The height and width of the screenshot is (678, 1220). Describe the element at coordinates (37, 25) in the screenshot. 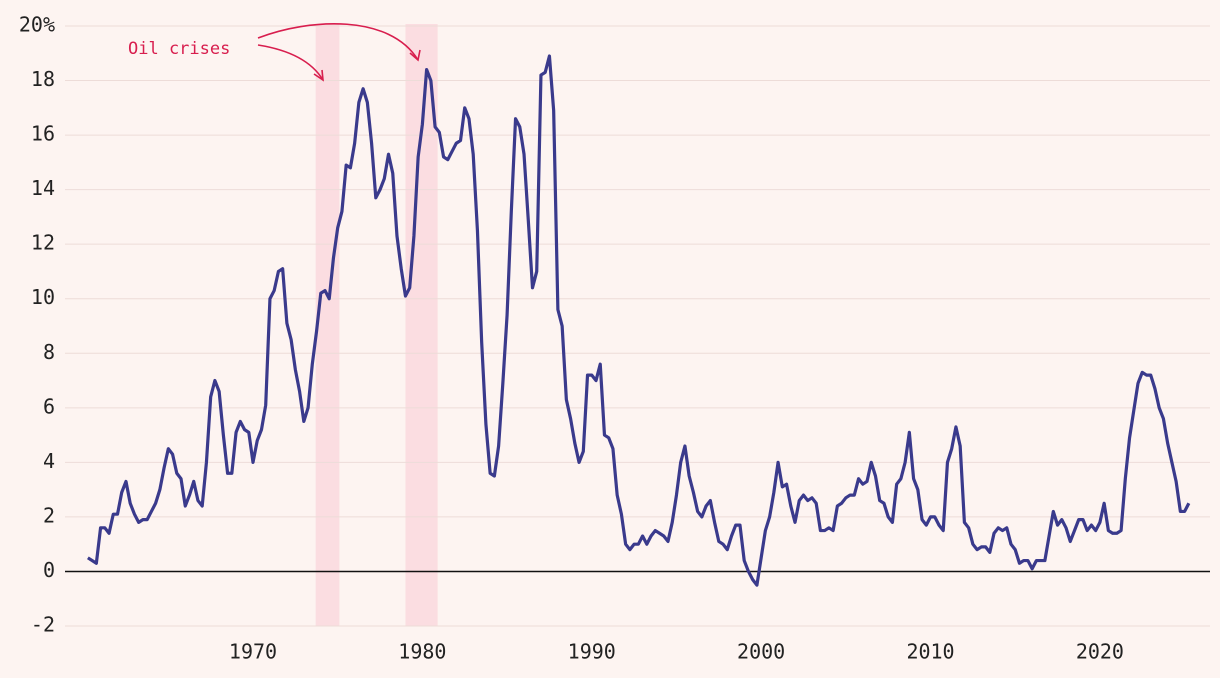

I see `y-tick-label: 20%` at that location.